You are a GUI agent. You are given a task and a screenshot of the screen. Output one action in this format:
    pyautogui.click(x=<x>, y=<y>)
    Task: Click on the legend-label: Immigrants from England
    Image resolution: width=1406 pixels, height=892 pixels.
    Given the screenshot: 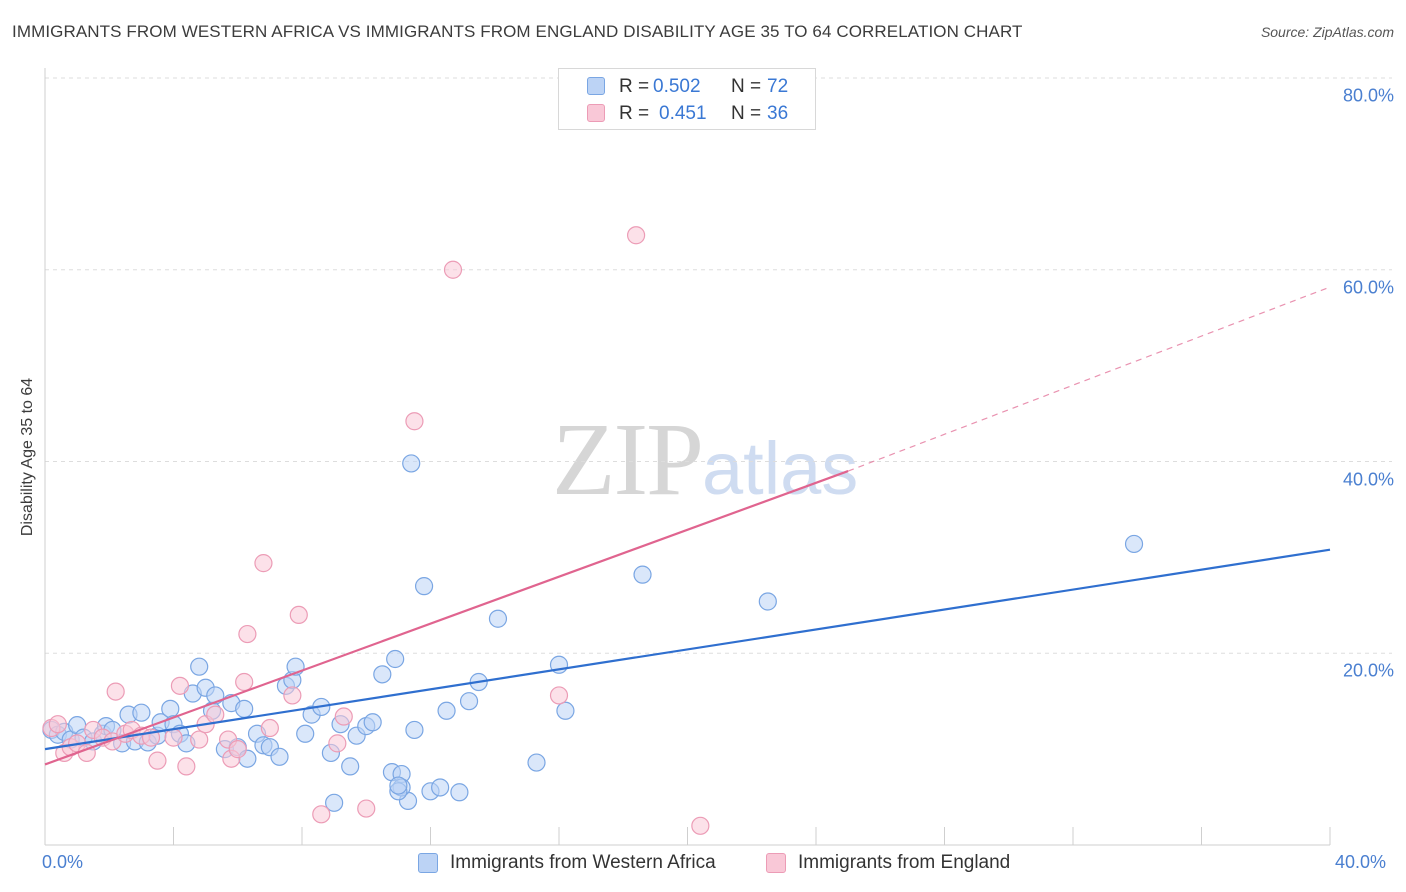 What is the action you would take?
    pyautogui.click(x=904, y=862)
    